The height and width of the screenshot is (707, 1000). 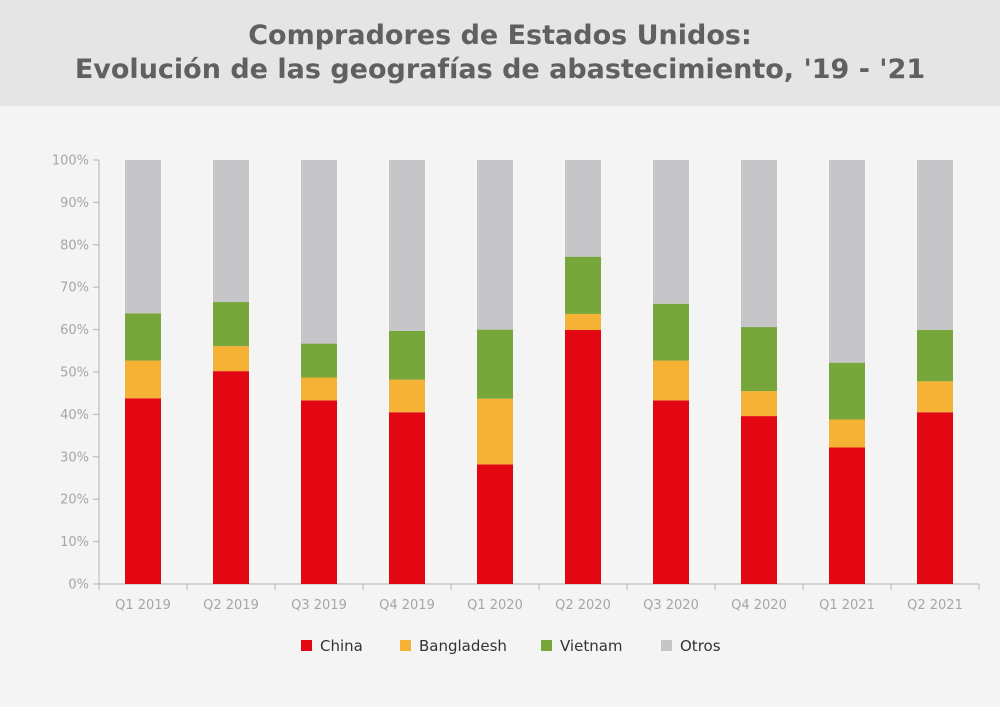 I want to click on legend-swatch-otros, so click(x=666, y=645).